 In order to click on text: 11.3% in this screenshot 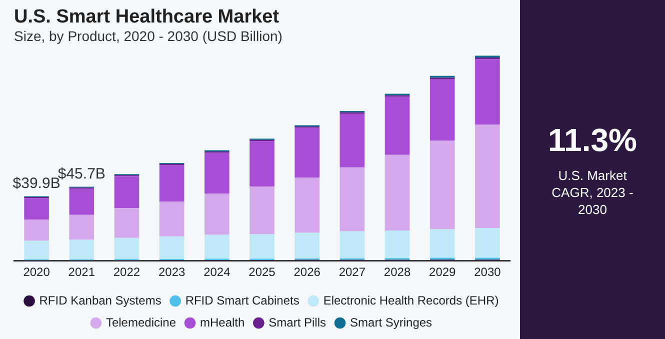, I will do `click(592, 140)`.